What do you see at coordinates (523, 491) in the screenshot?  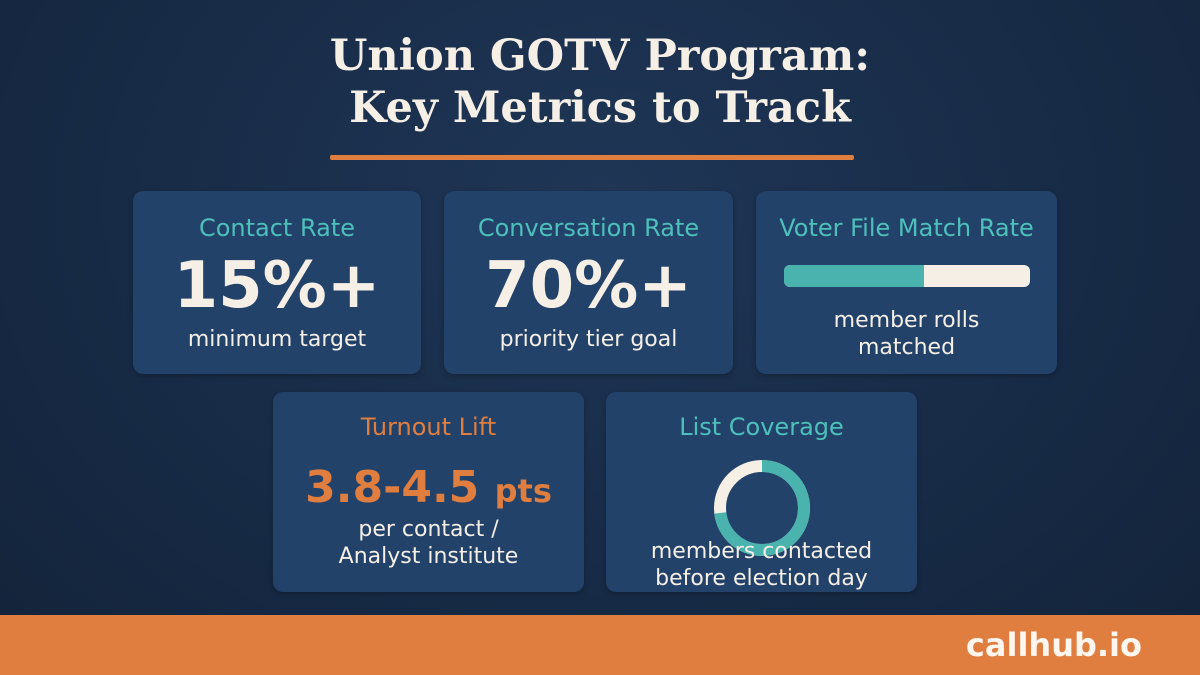 I see `turnout-lift-unit: pts` at bounding box center [523, 491].